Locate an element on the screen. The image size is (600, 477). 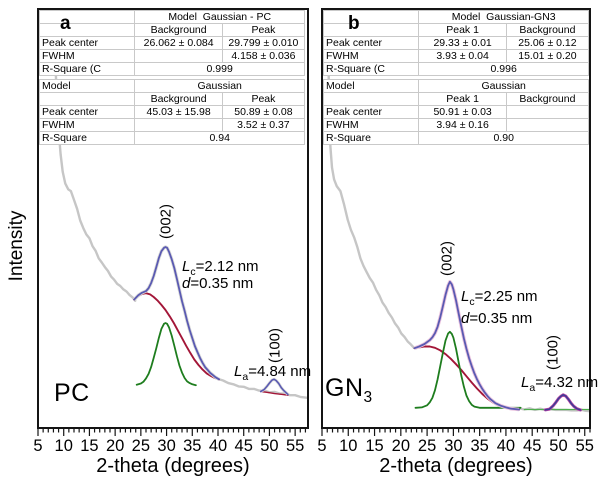
la-subscript: a is located at coordinates (532, 388).